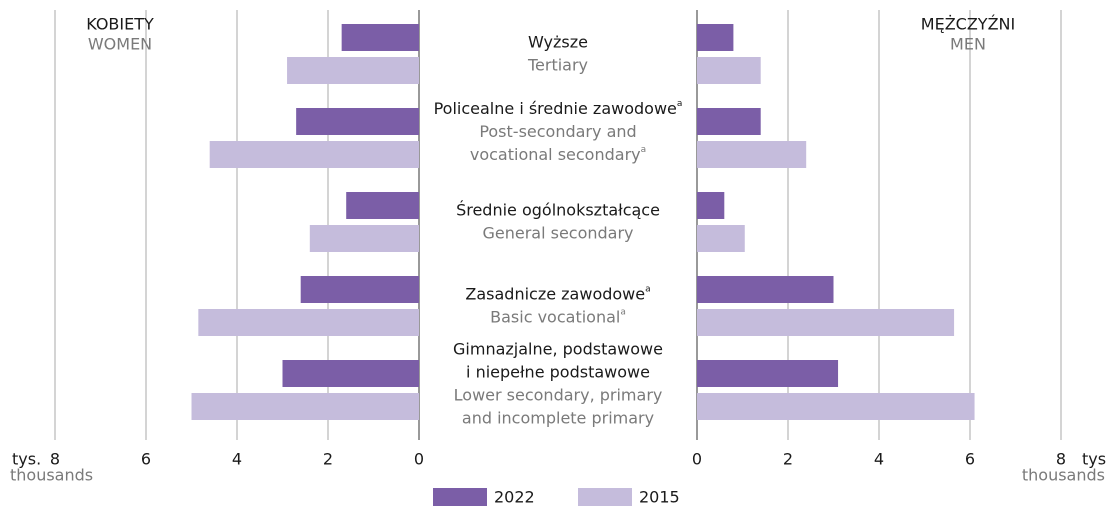 The width and height of the screenshot is (1107, 515). I want to click on category-label-en: and incomplete primary, so click(558, 417).